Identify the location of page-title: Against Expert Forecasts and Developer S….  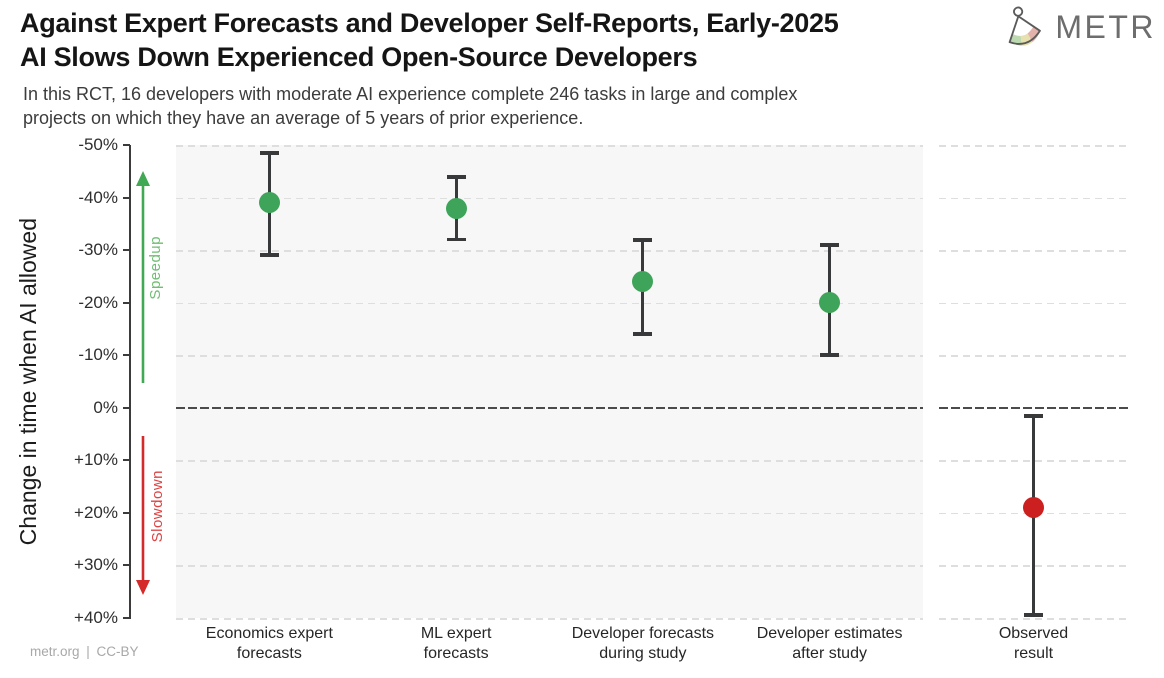
(429, 40).